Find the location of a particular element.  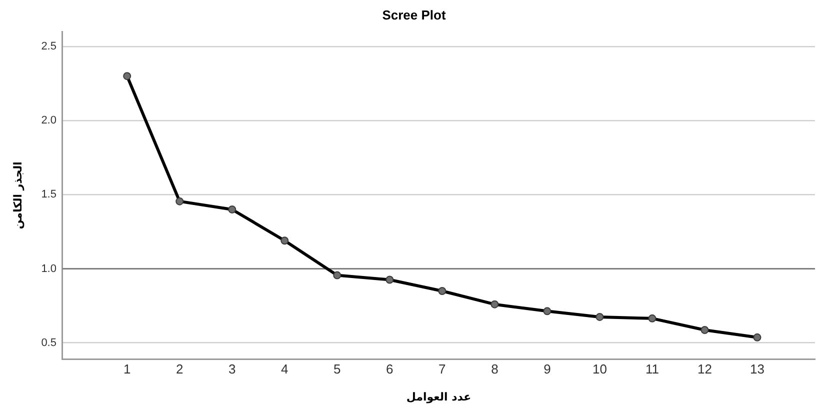

x-tick-label: 3 is located at coordinates (232, 369).